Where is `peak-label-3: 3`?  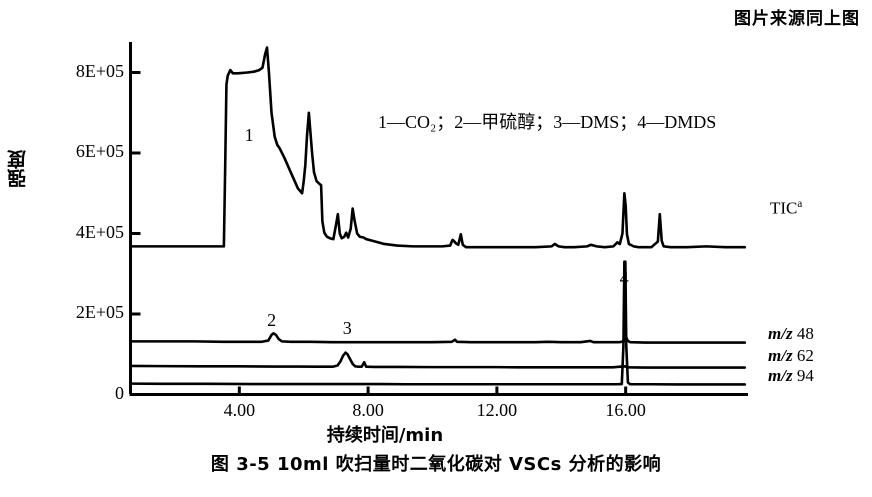 peak-label-3: 3 is located at coordinates (347, 328).